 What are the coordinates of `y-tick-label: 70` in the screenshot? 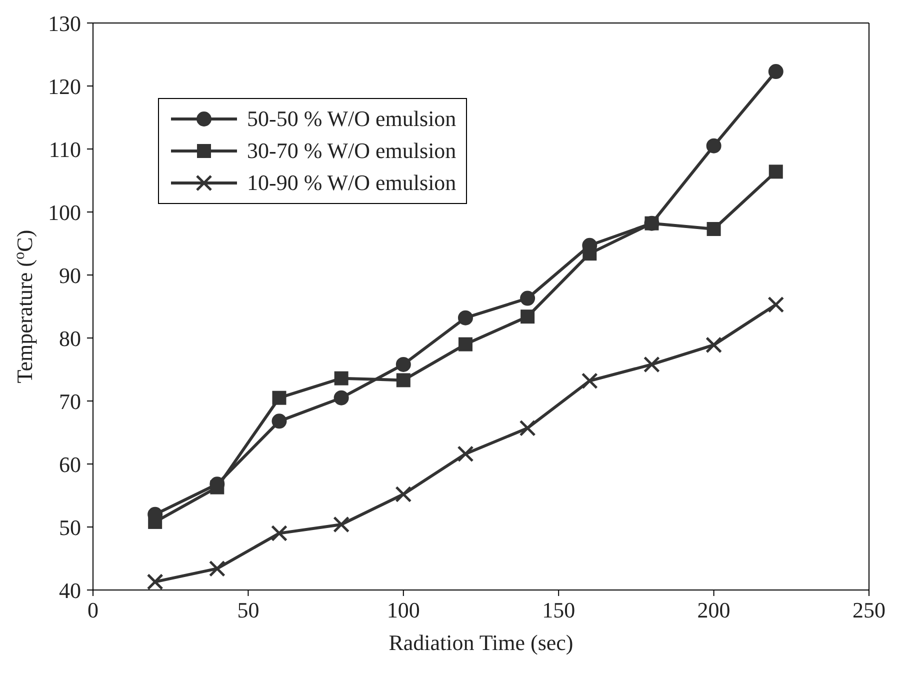 It's located at (70, 401).